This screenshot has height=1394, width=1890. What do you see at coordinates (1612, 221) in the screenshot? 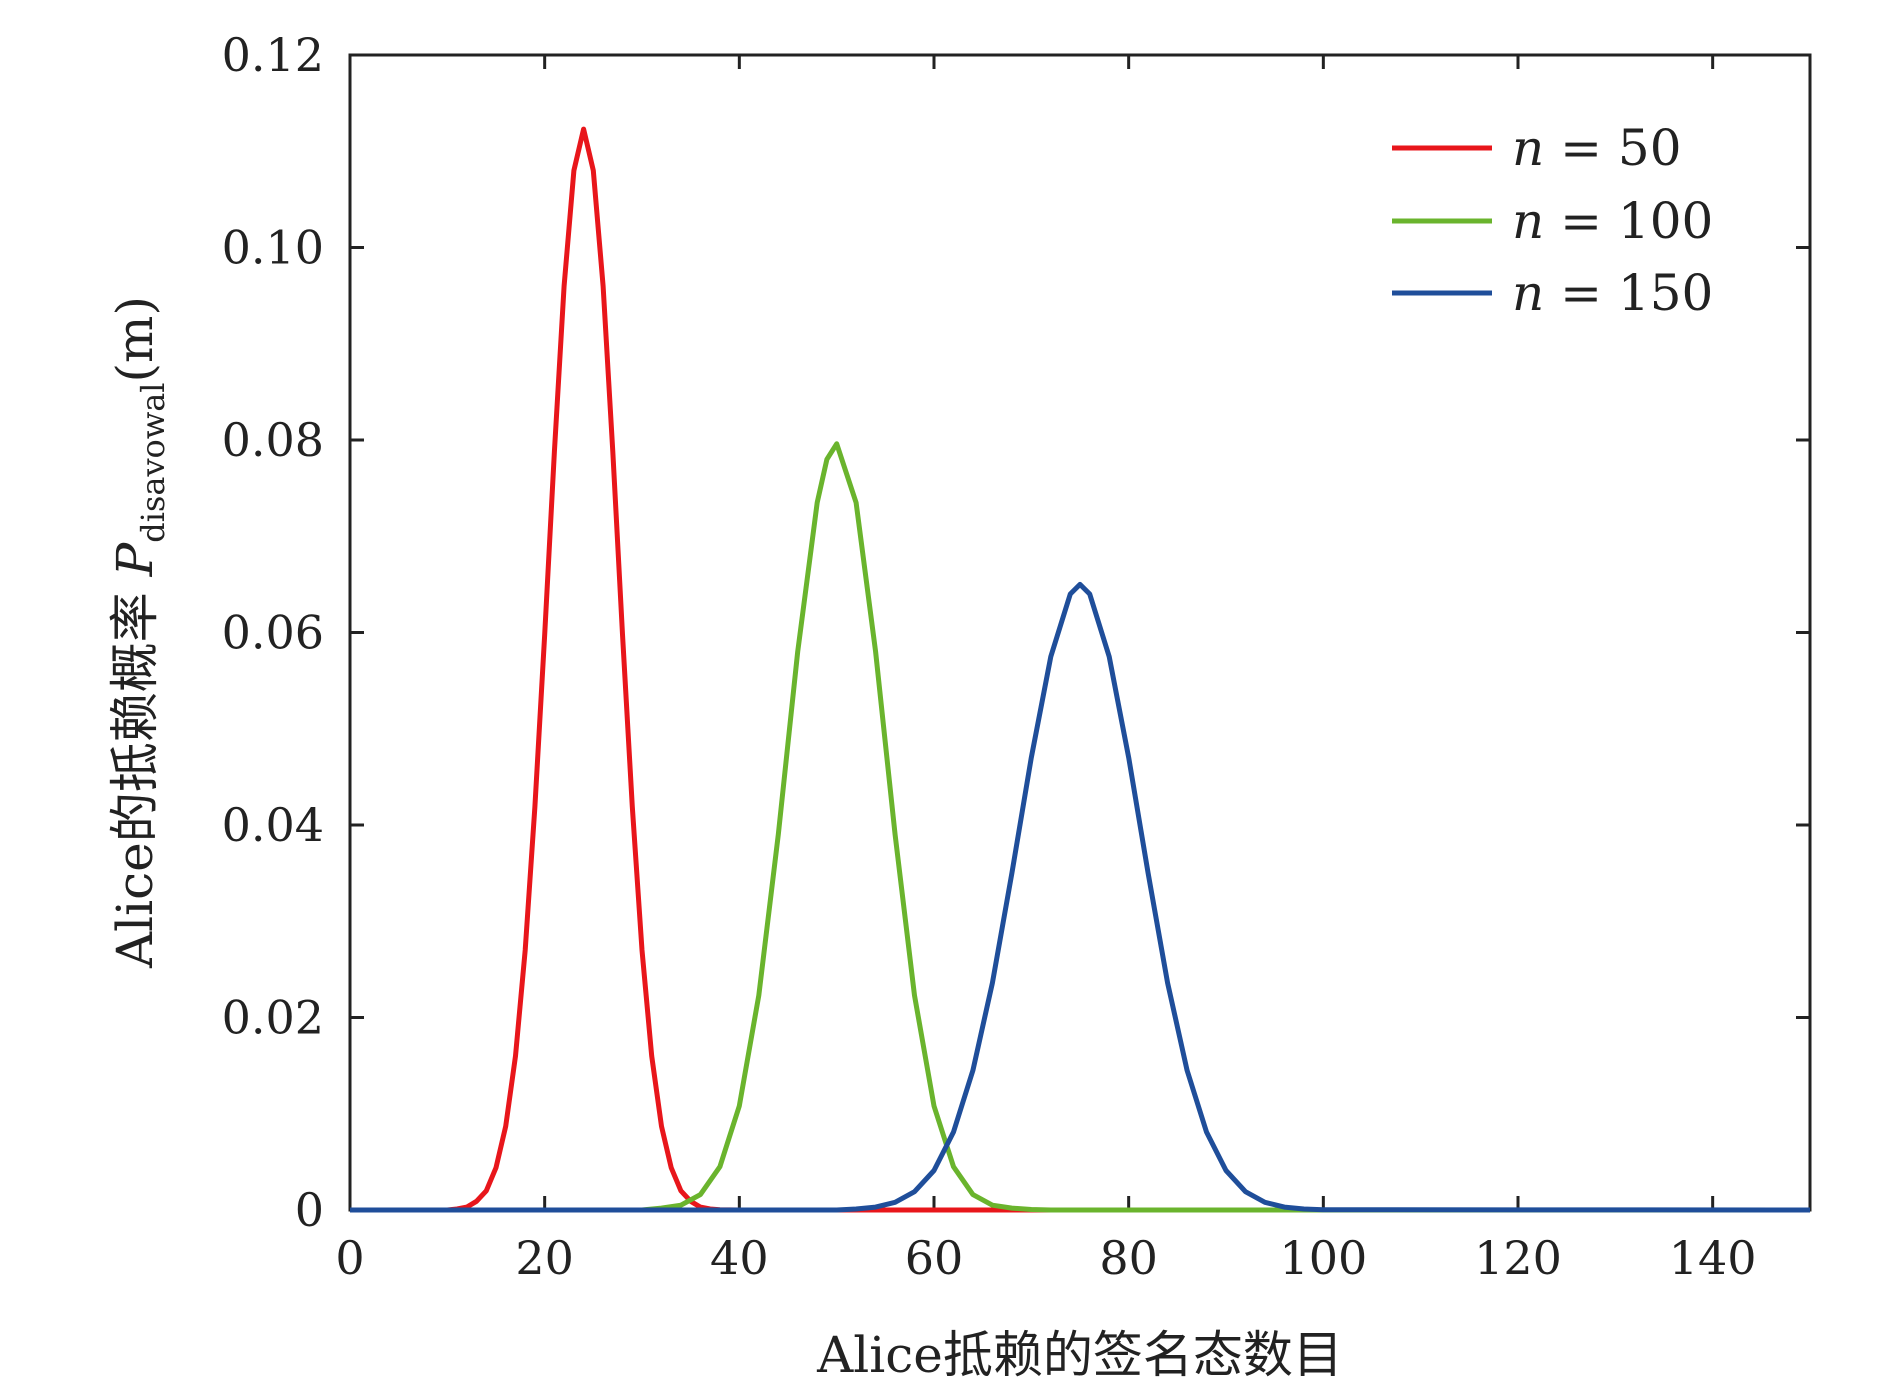
I see `legend-label-n100: n = 100` at bounding box center [1612, 221].